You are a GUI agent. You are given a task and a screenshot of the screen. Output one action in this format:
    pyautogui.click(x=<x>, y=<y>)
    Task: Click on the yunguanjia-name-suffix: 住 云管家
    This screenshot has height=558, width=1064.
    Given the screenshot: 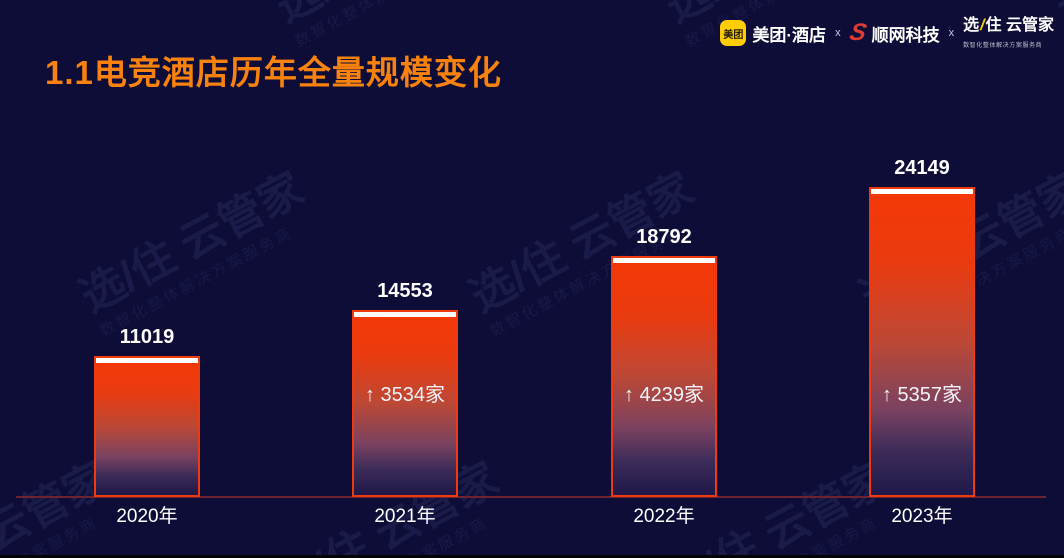 What is the action you would take?
    pyautogui.click(x=1019, y=25)
    